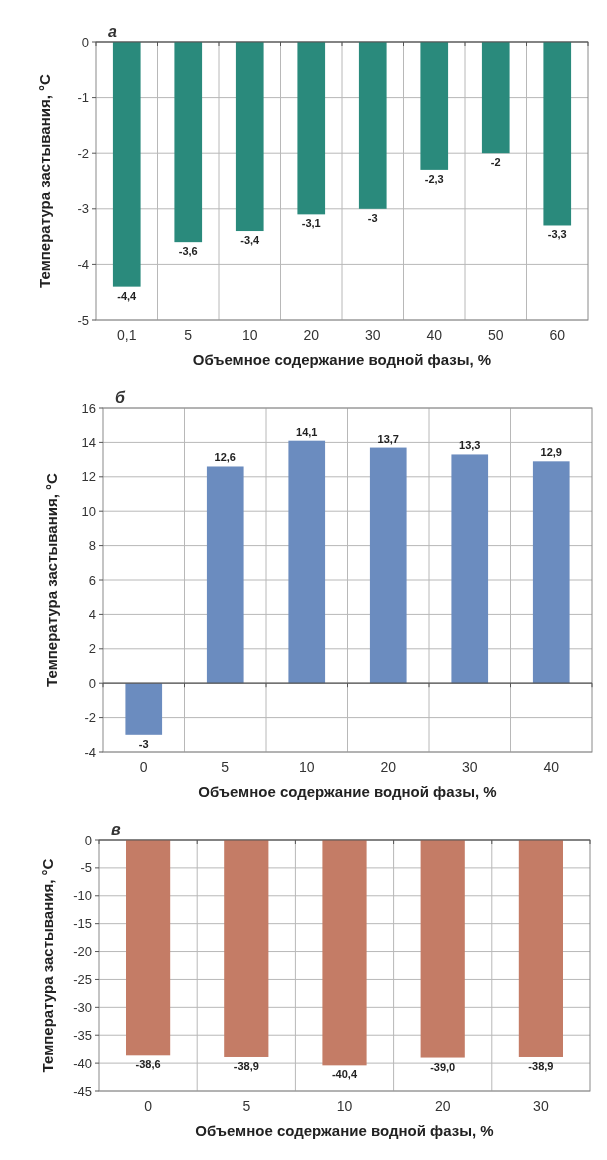  Describe the element at coordinates (551, 452) in the screenshot. I see `data-label: 12,9` at that location.